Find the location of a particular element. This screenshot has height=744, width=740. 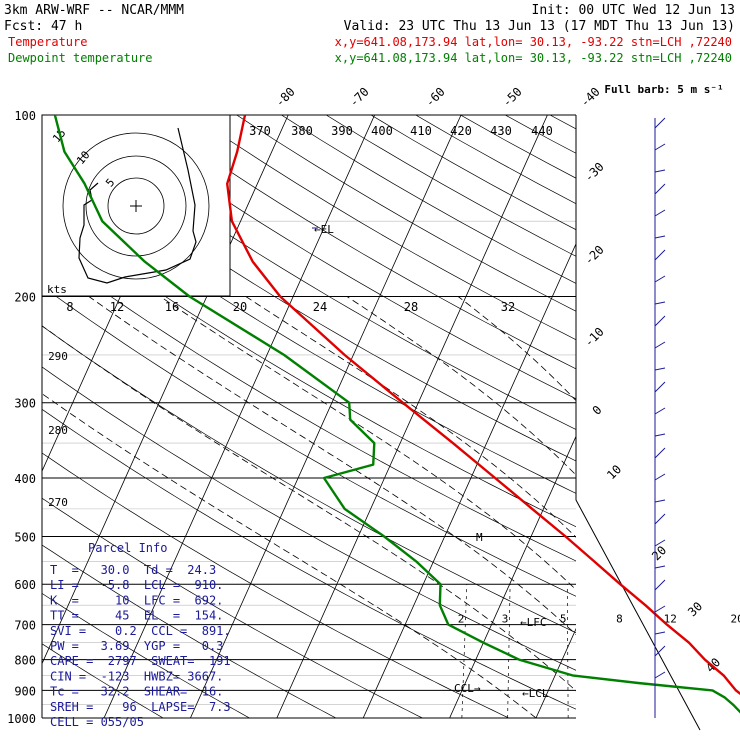

parcel-info-title: Parcel Info is located at coordinates (127, 548).